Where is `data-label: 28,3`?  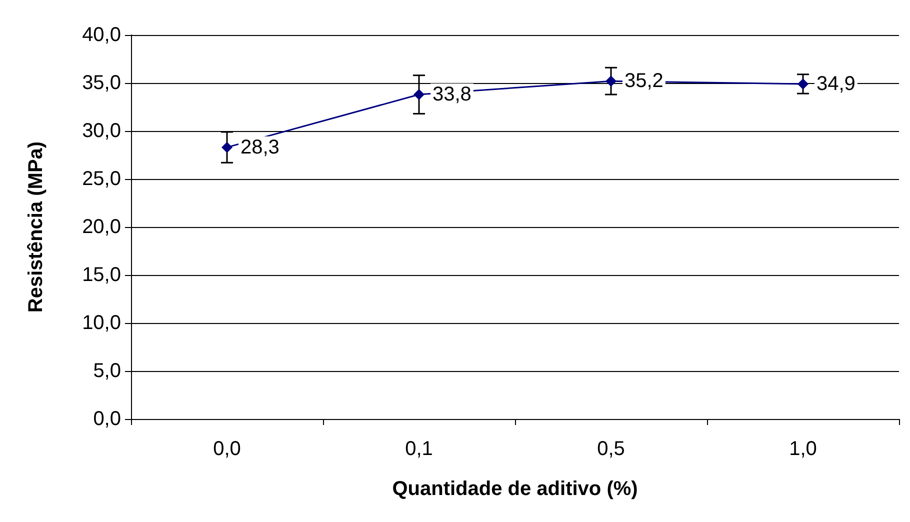
data-label: 28,3 is located at coordinates (260, 147).